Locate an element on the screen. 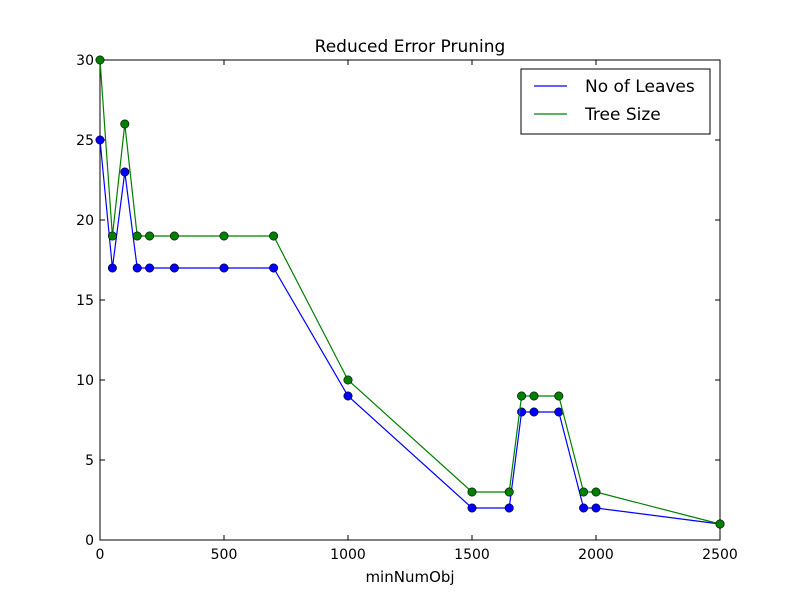 The image size is (800, 604). x-tick-label: 500 is located at coordinates (224, 555).